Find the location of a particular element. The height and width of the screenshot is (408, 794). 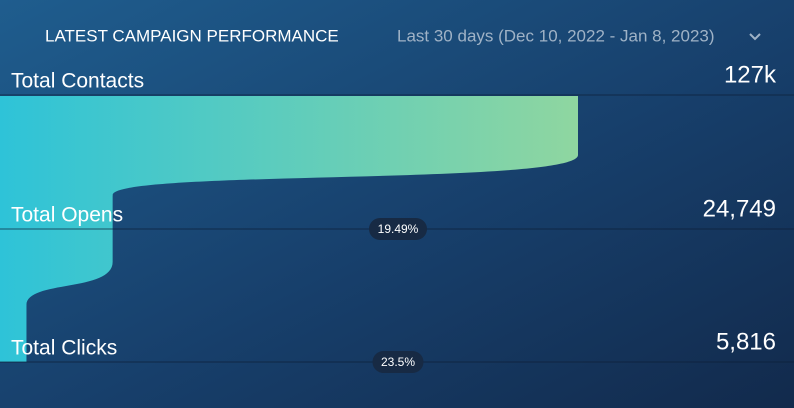

stage-label: Total Contacts is located at coordinates (77, 81).